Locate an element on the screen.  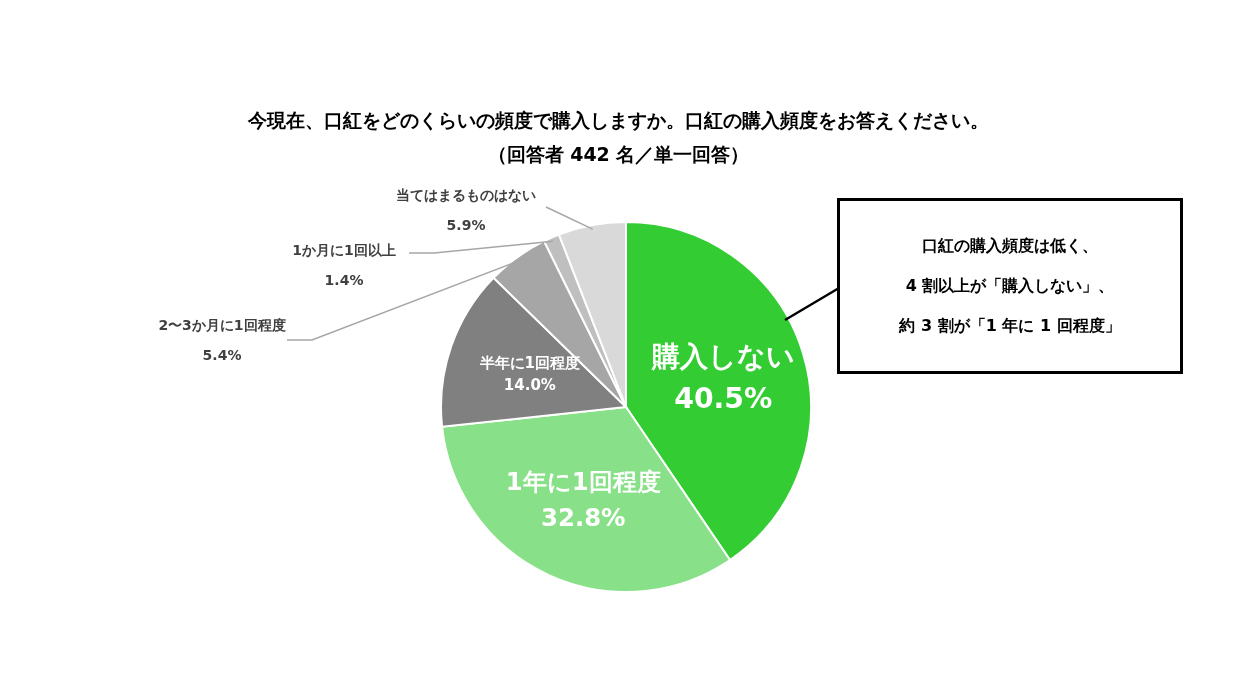
data-label: 5.4% is located at coordinates (222, 355).